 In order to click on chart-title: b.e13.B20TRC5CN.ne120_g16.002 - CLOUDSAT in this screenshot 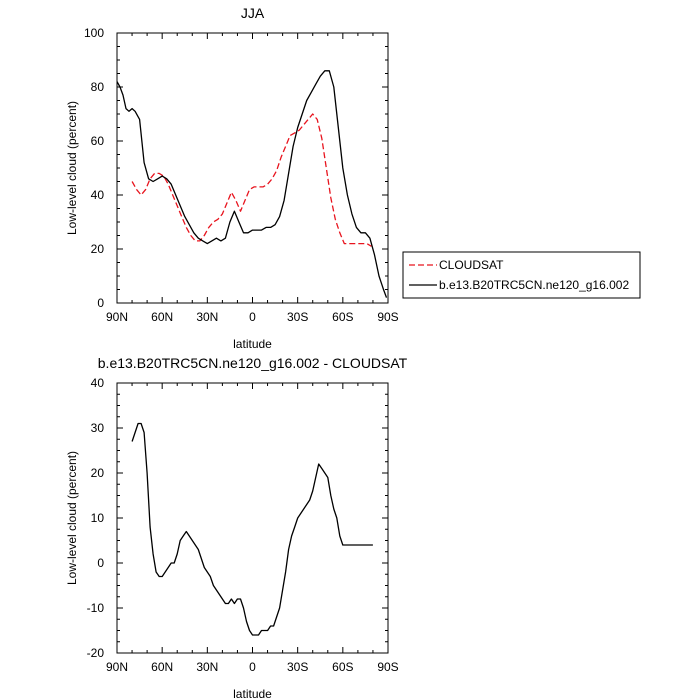, I will do `click(253, 363)`.